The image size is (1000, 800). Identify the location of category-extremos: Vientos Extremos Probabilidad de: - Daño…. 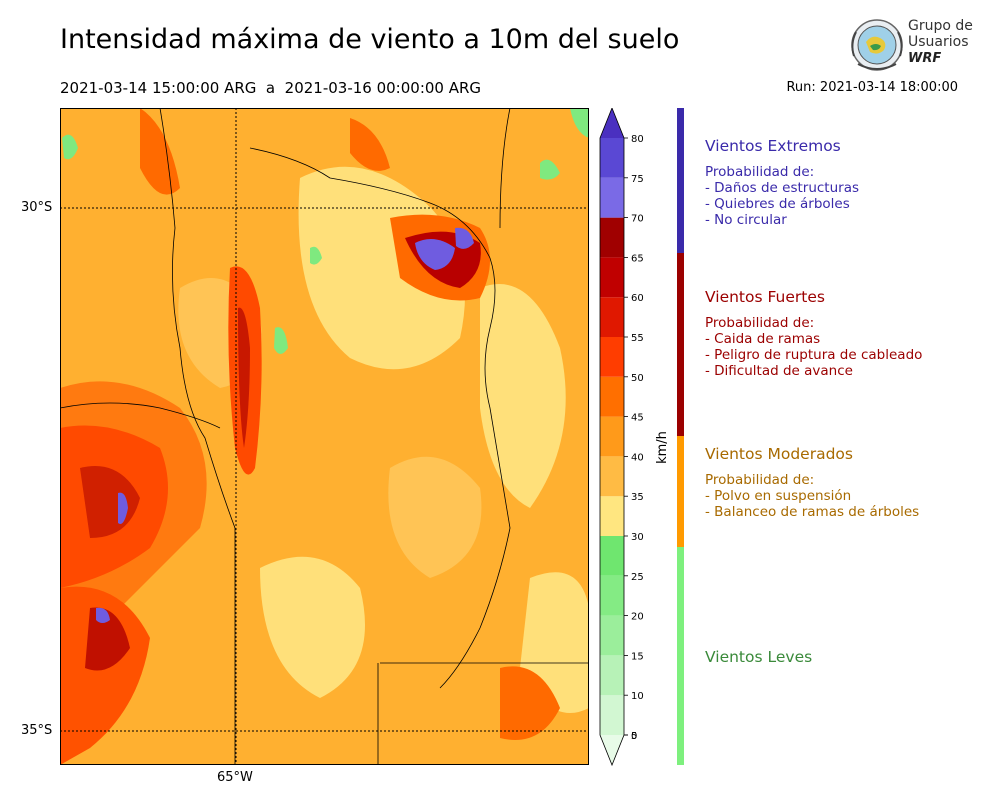
(782, 183).